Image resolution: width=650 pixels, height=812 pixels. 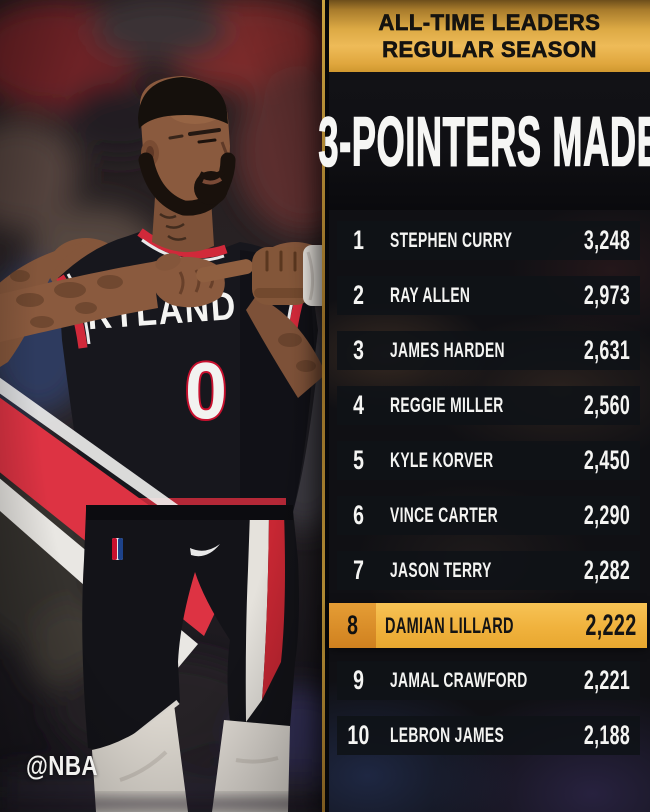 I want to click on row-rank: 3, so click(x=359, y=350).